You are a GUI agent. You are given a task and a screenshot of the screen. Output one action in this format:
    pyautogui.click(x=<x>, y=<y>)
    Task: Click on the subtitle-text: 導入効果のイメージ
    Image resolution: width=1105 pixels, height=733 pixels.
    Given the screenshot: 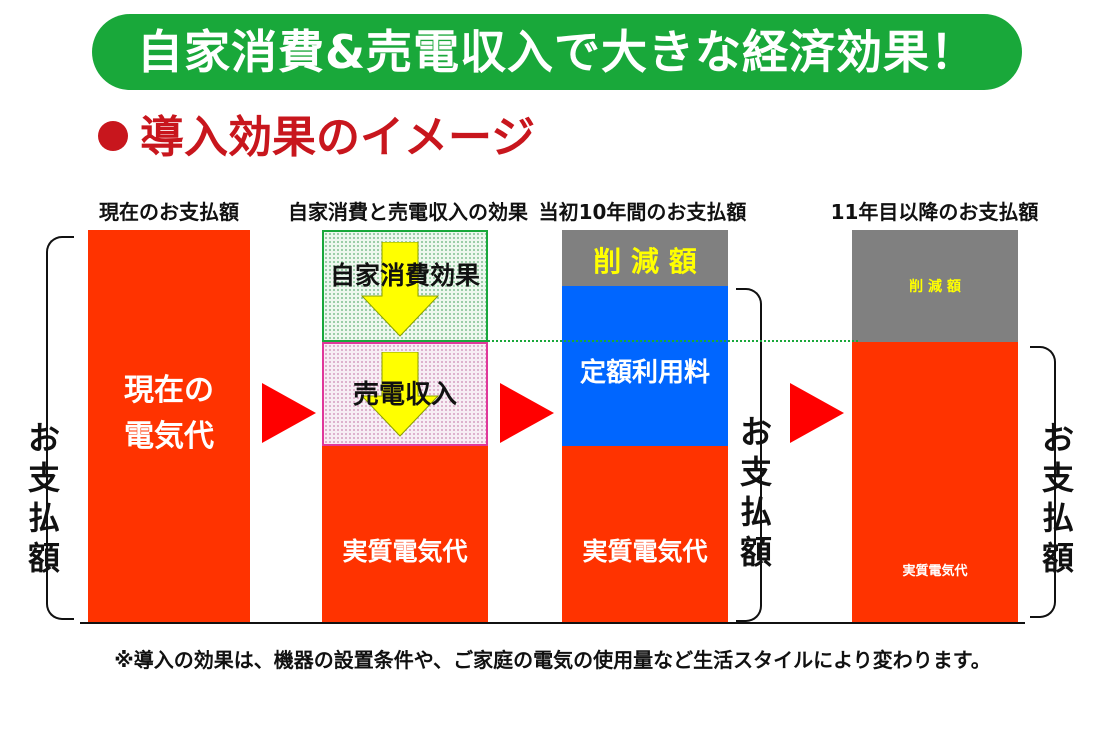 What is the action you would take?
    pyautogui.click(x=338, y=137)
    